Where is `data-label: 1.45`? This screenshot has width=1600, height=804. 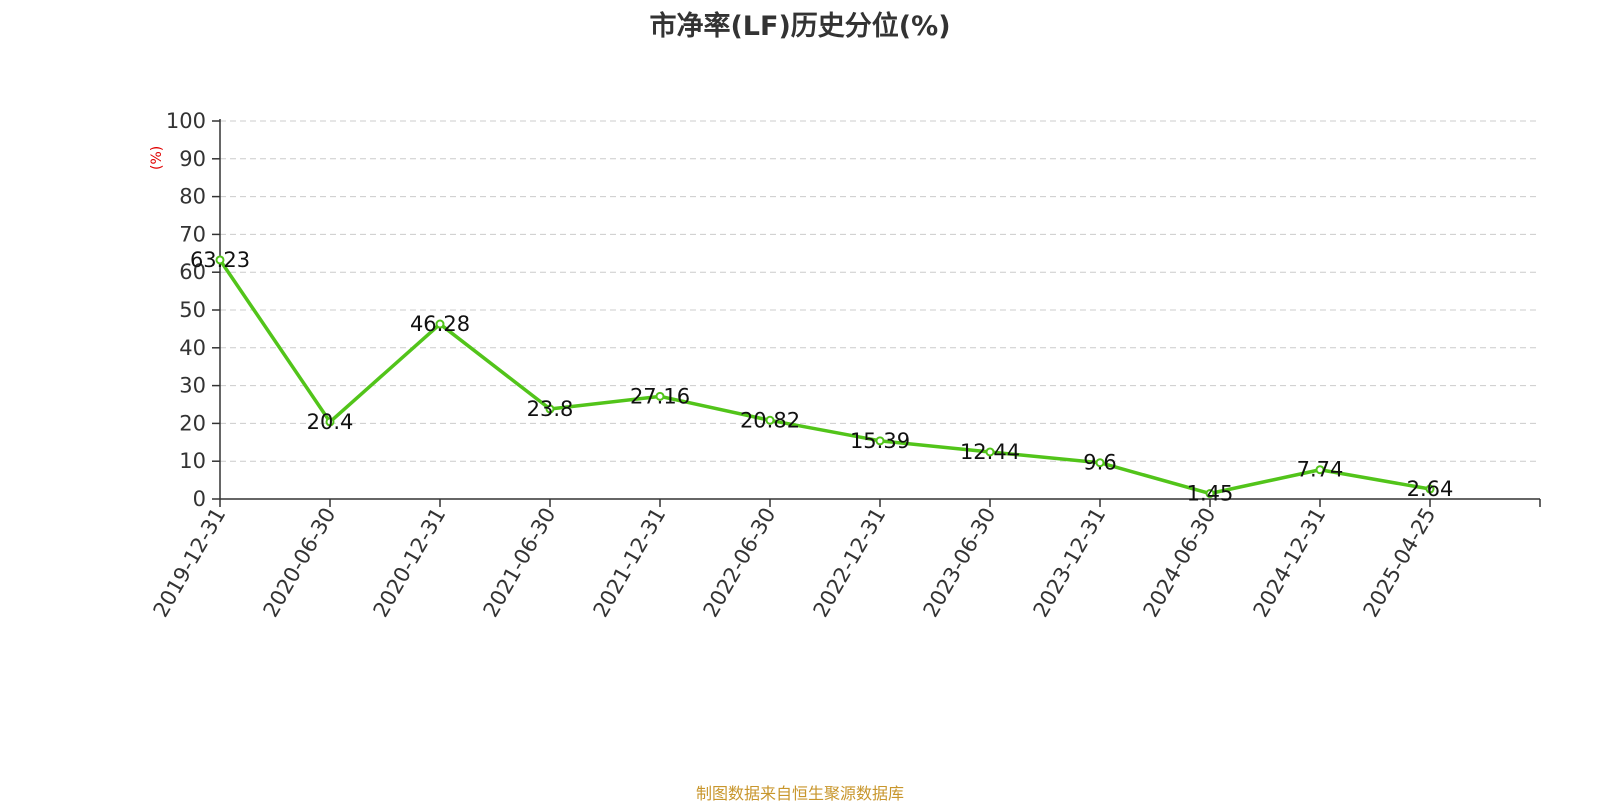 data-label: 1.45 is located at coordinates (1210, 494).